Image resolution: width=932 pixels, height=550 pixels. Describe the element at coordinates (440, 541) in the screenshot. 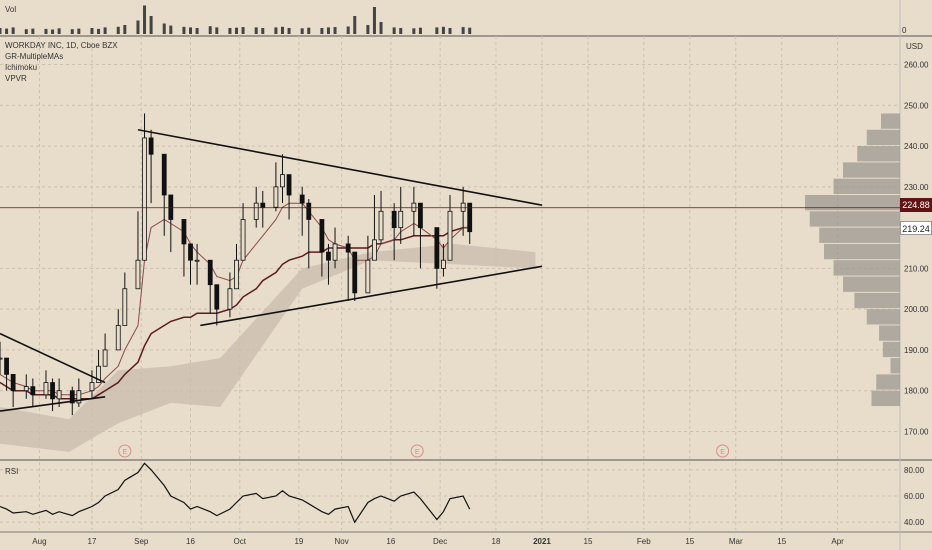

I see `time-tick-label: Dec` at that location.